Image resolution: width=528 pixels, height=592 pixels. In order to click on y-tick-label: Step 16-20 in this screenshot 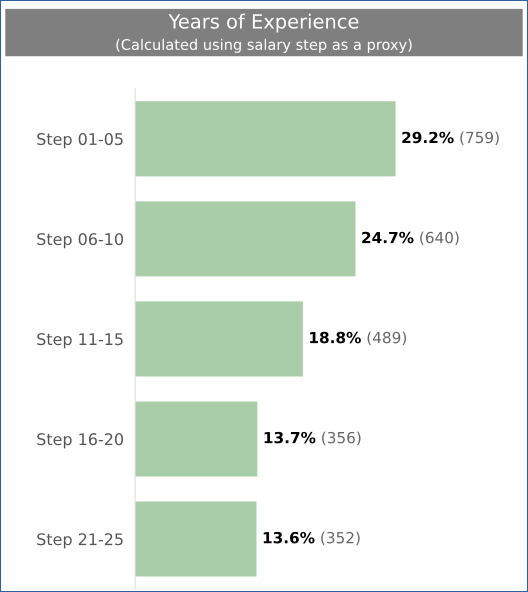, I will do `click(80, 440)`.